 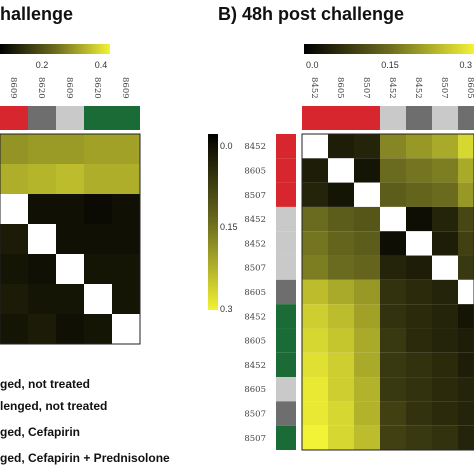 I want to click on panel-b-row-groups, so click(x=286, y=292).